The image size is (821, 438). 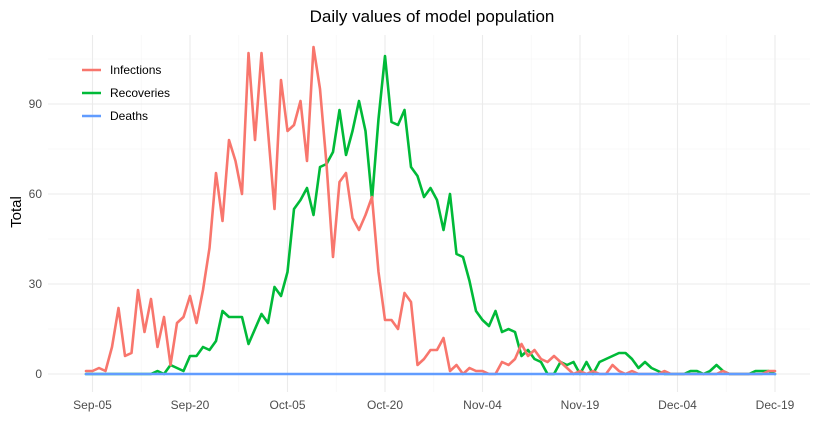 What do you see at coordinates (677, 405) in the screenshot?
I see `x-tick-label: Dec-04` at bounding box center [677, 405].